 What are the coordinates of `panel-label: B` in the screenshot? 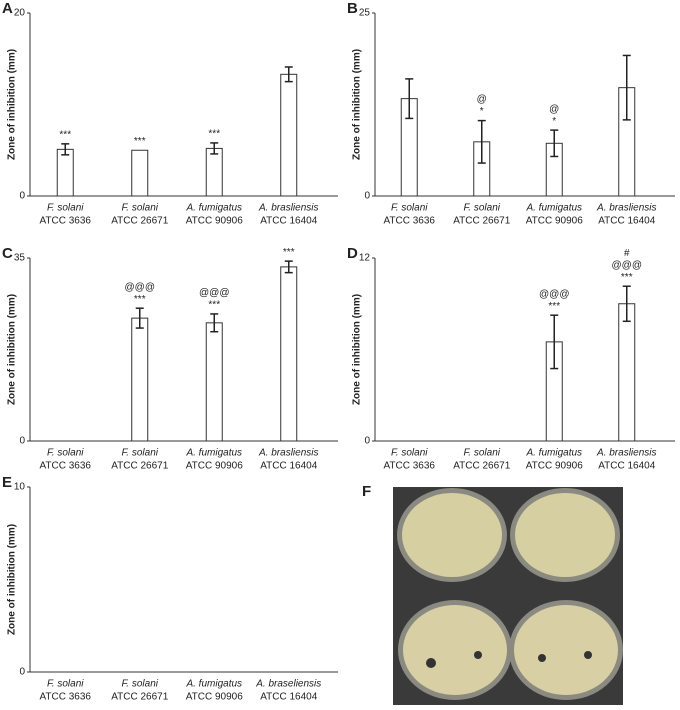 It's located at (352, 8).